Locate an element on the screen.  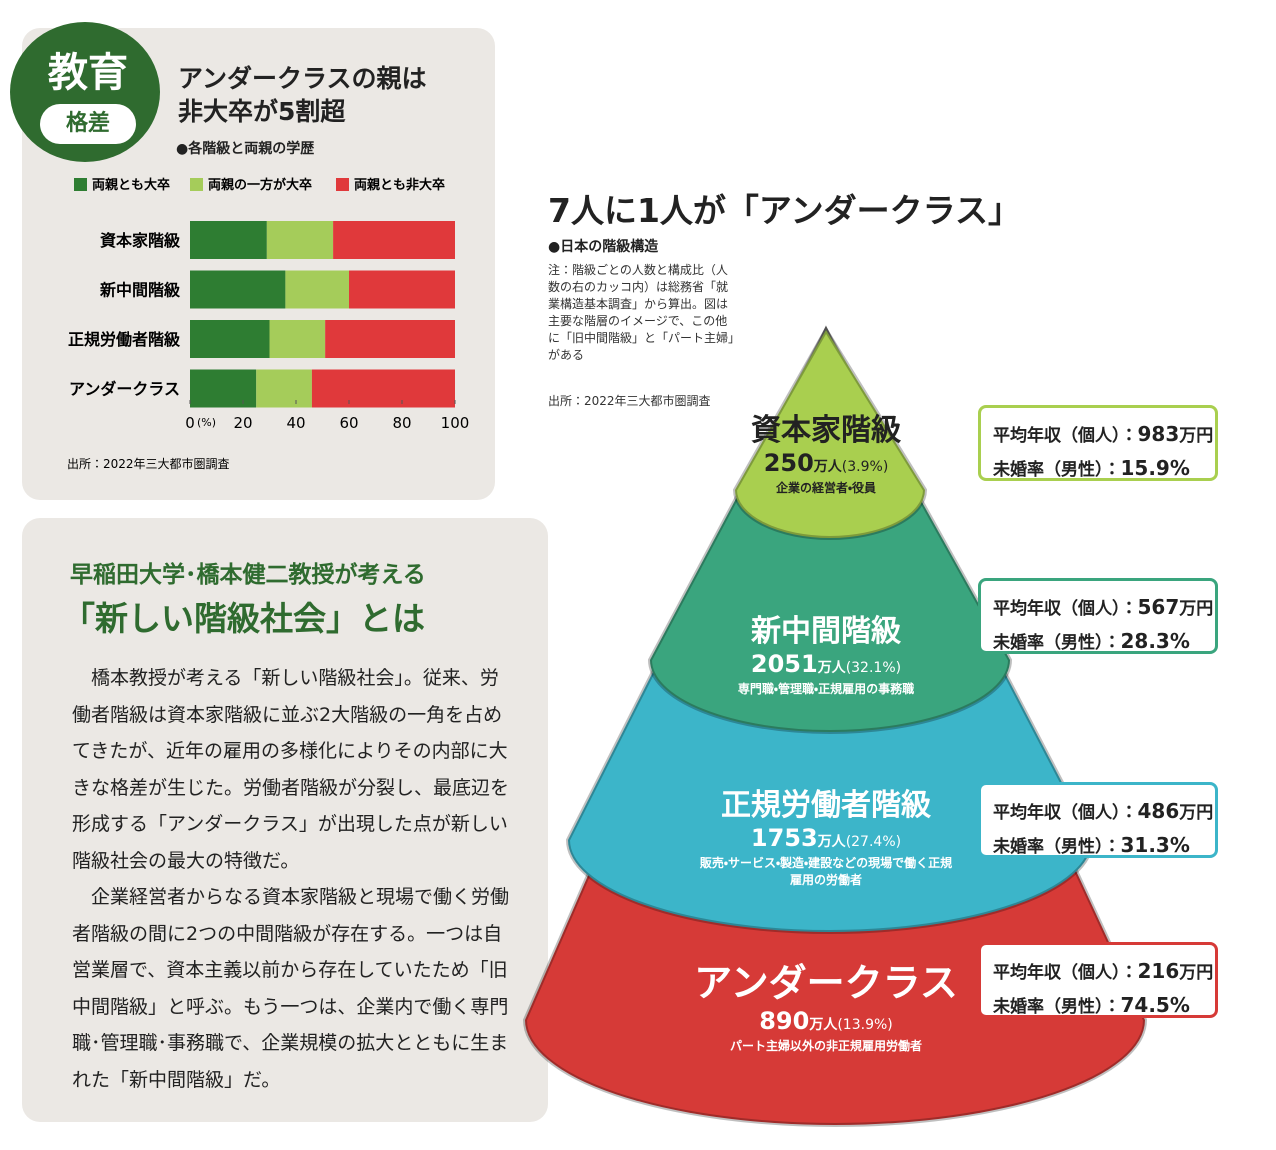
level-label: アンダークラス 890万人(13.9%) パート主婦以外の非正規雇用労働者 is located at coordinates (826, 1003).